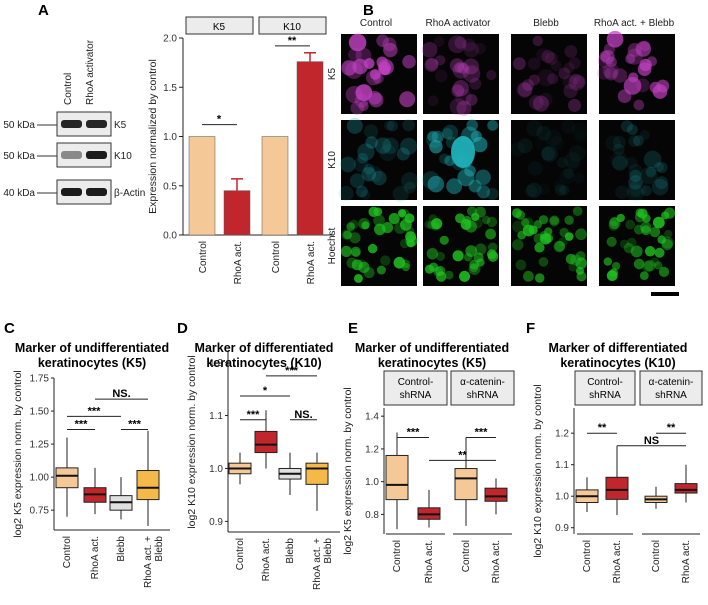 This screenshot has height=605, width=708. Describe the element at coordinates (92, 348) in the screenshot. I see `chart-title: Marker of undifferentiated` at that location.